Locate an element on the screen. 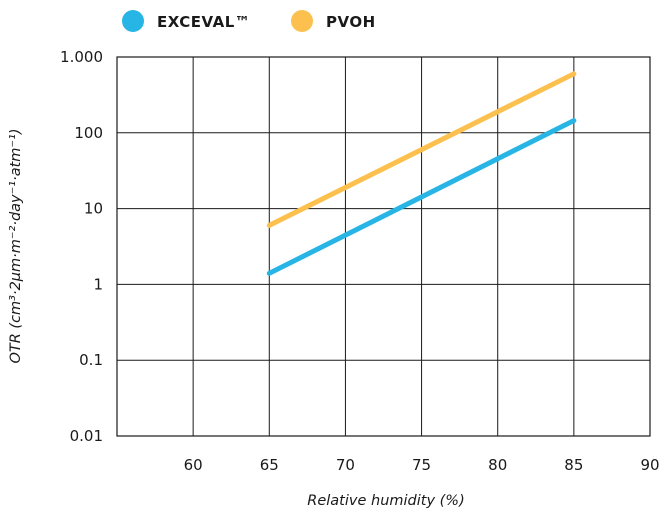  y-axis-ticks: 0.01 0.1 1 10 100 1.000 is located at coordinates (81, 246).